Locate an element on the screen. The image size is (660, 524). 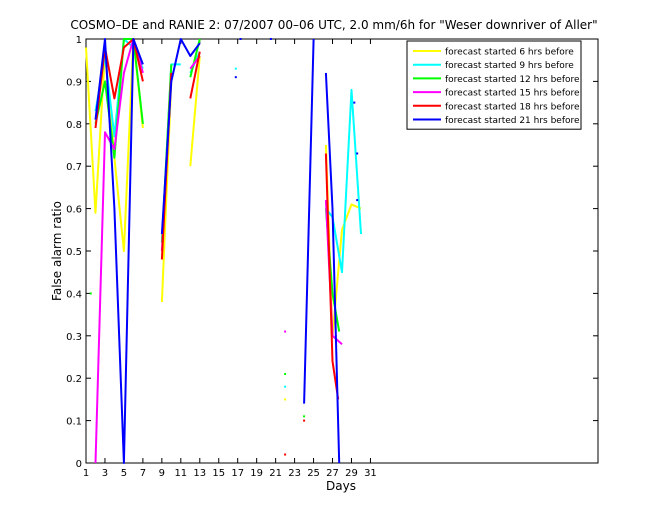
x-tick-label: 17 is located at coordinates (237, 473).